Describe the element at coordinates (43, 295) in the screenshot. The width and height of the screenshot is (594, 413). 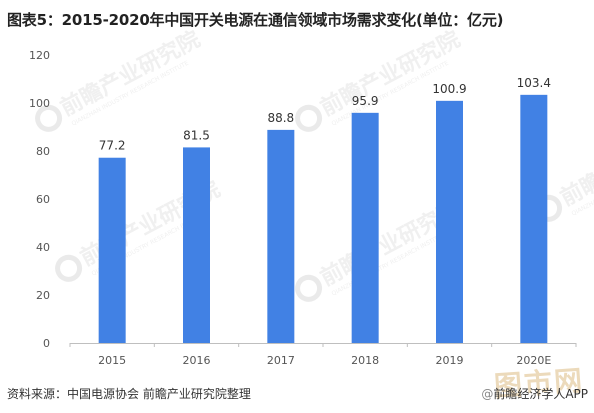
I see `y-tick-label: 20` at that location.